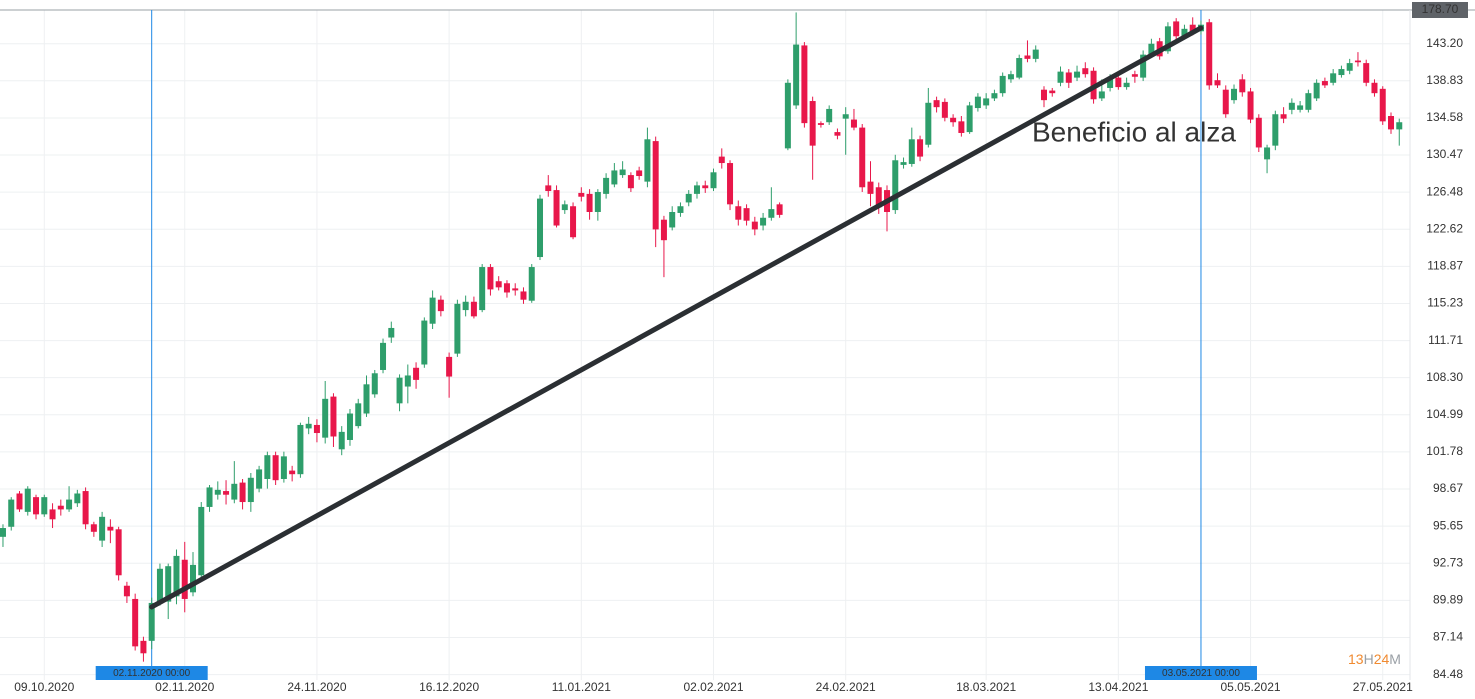 The width and height of the screenshot is (1475, 699). I want to click on countdown-part: H, so click(1369, 659).